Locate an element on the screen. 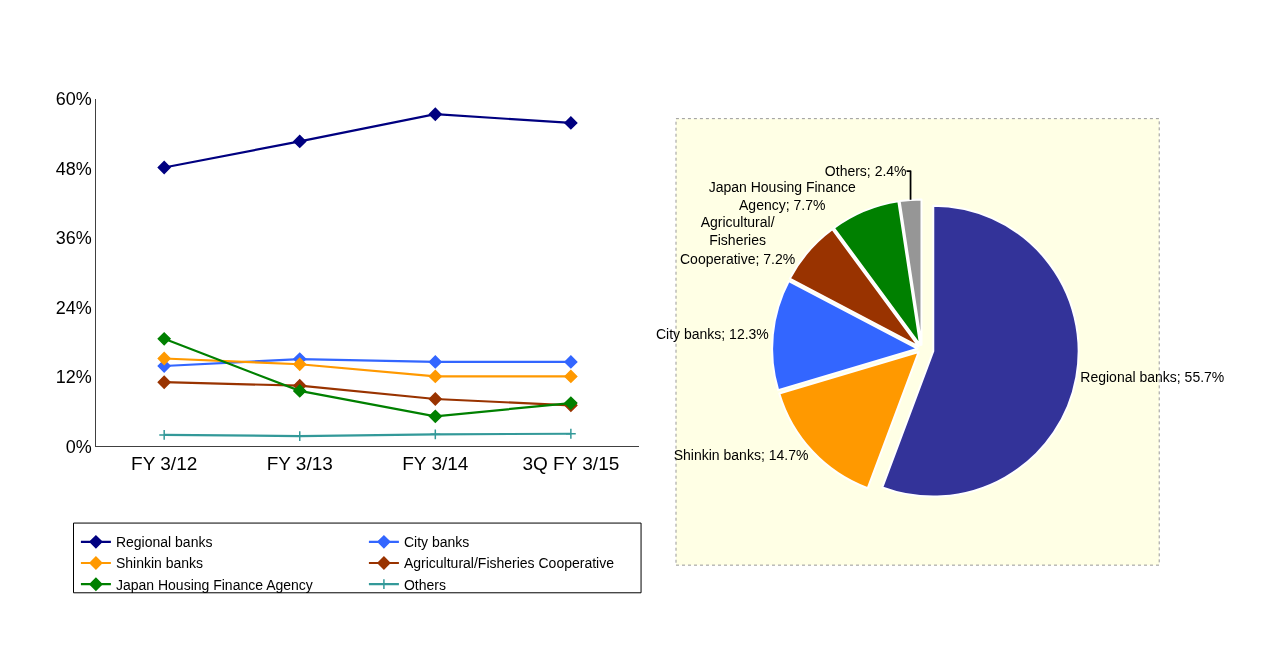  y-tick-label: 0% is located at coordinates (78, 446).